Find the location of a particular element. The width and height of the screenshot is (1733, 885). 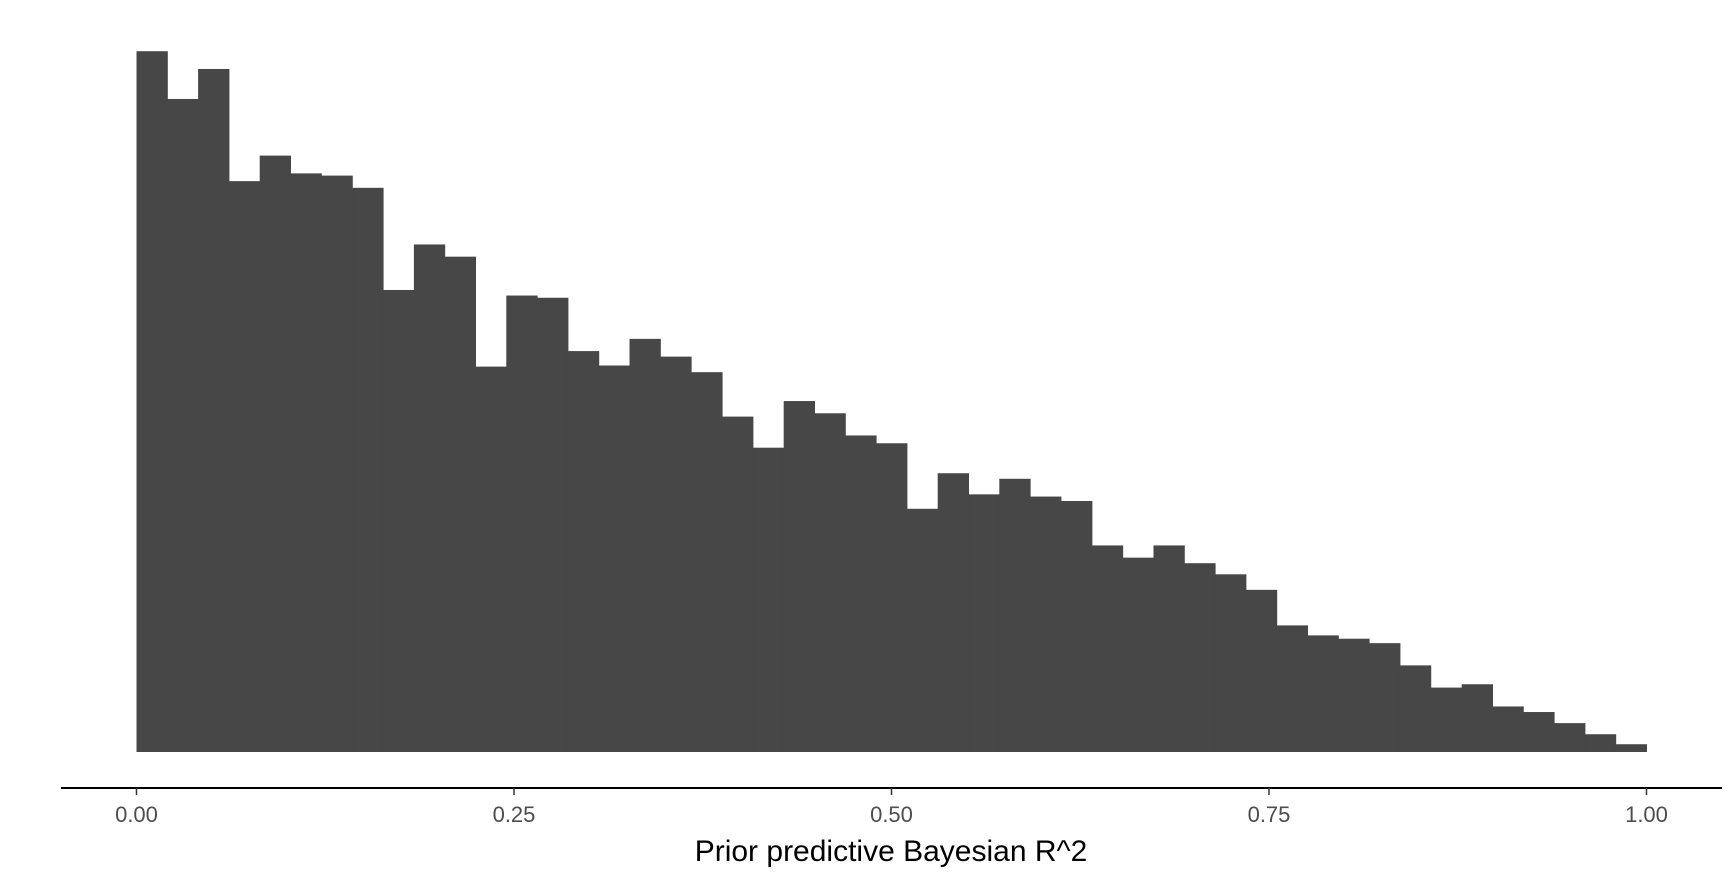

x-tick-label: 0.25 is located at coordinates (514, 814).